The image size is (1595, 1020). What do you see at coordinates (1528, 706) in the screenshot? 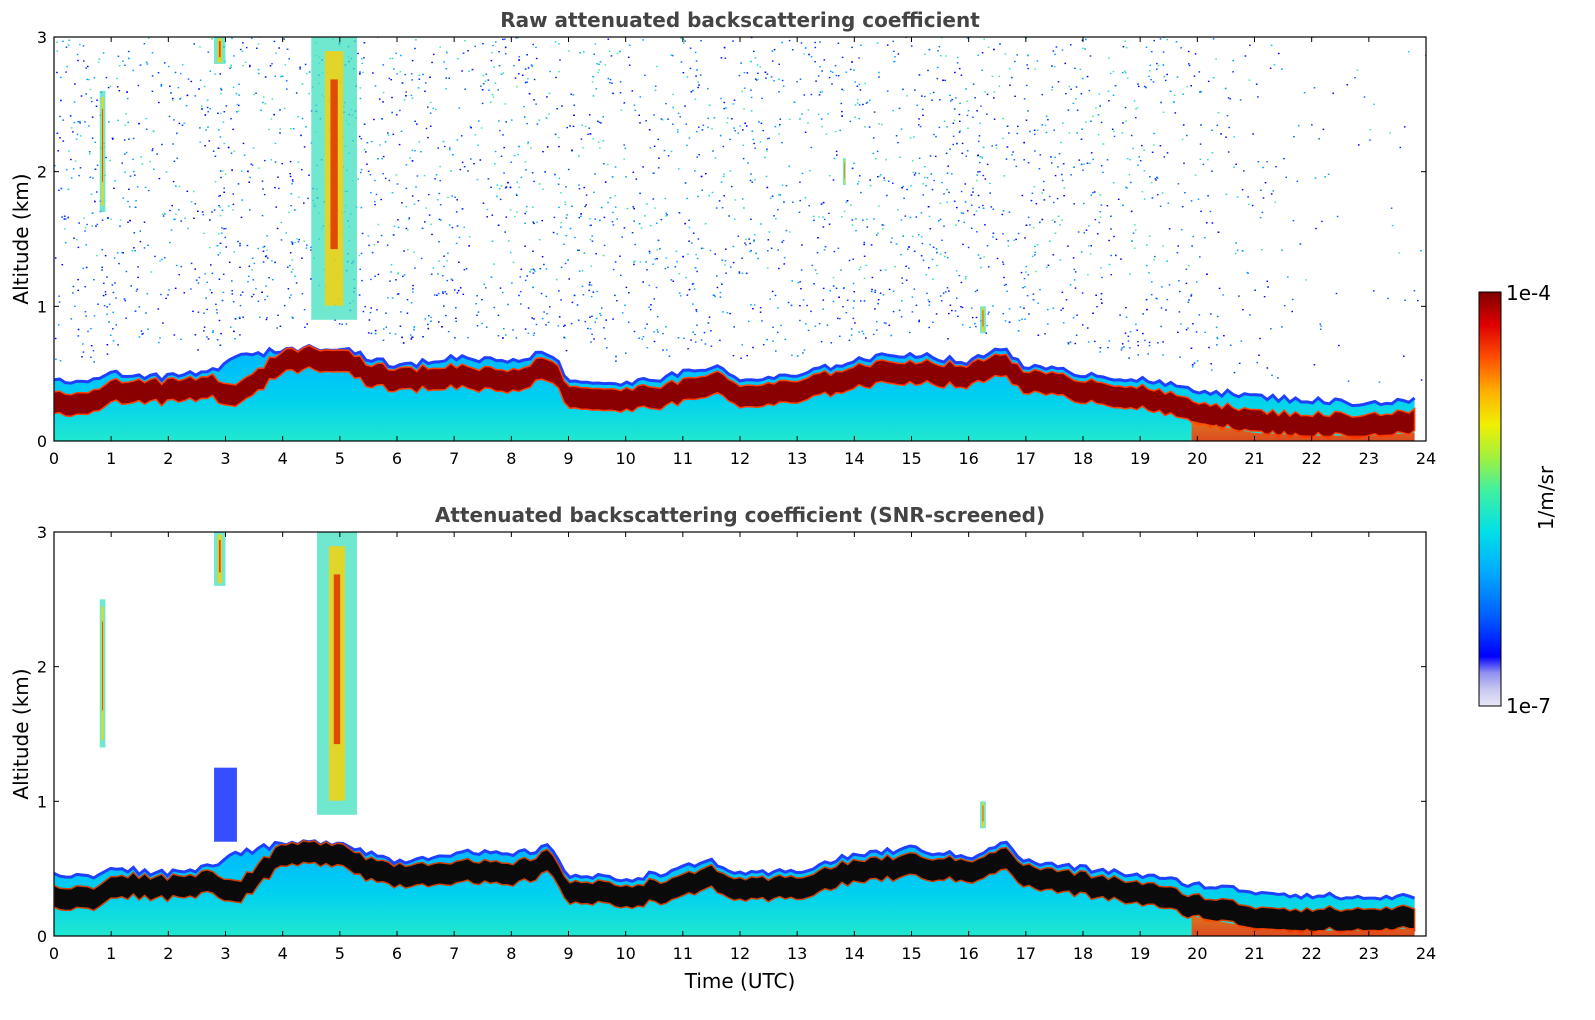
I see `colorbar-min-label: 1e-7` at bounding box center [1528, 706].